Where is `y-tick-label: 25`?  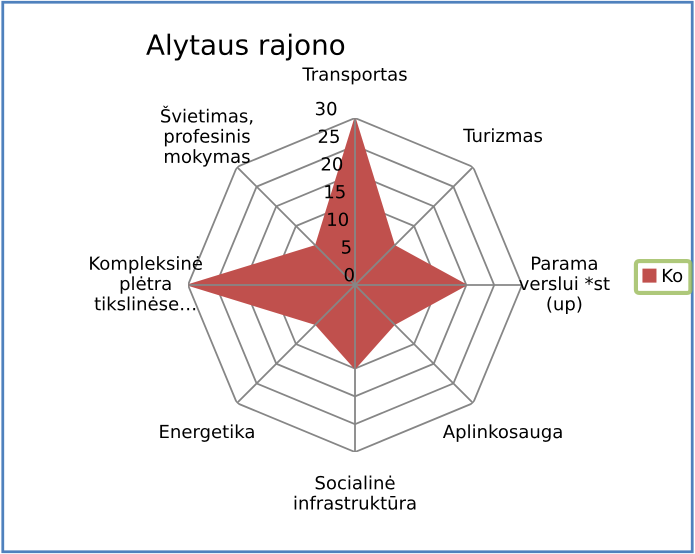 y-tick-label: 25 is located at coordinates (328, 136).